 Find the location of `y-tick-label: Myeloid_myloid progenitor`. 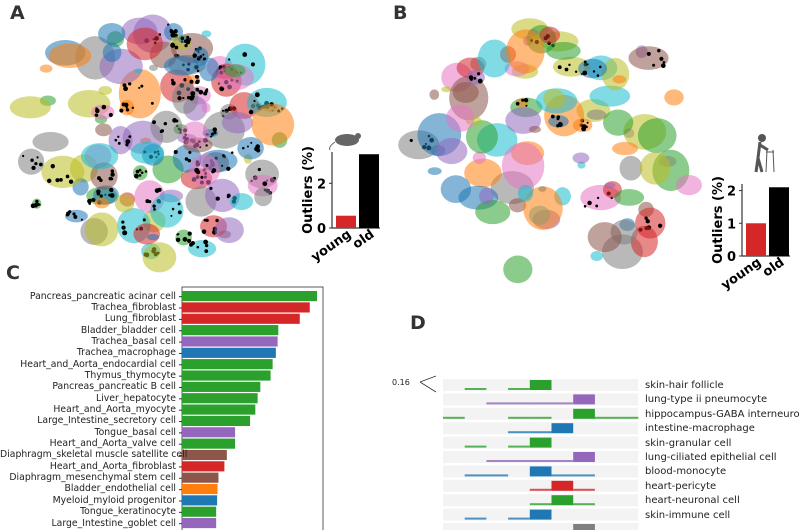

y-tick-label: Myeloid_myloid progenitor is located at coordinates (114, 500).